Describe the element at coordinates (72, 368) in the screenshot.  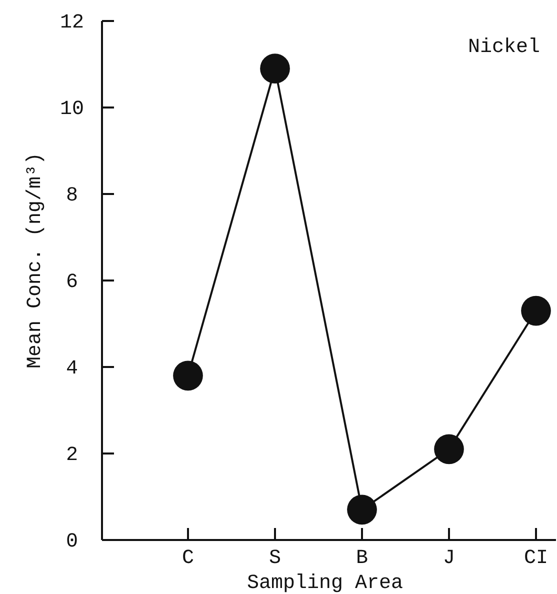
I see `y-tick-label: 4` at that location.